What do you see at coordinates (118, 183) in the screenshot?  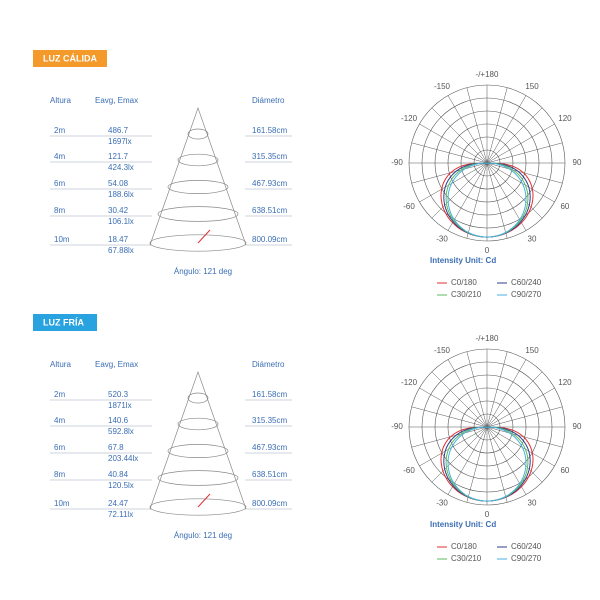 I see `eavg: 54.08` at bounding box center [118, 183].